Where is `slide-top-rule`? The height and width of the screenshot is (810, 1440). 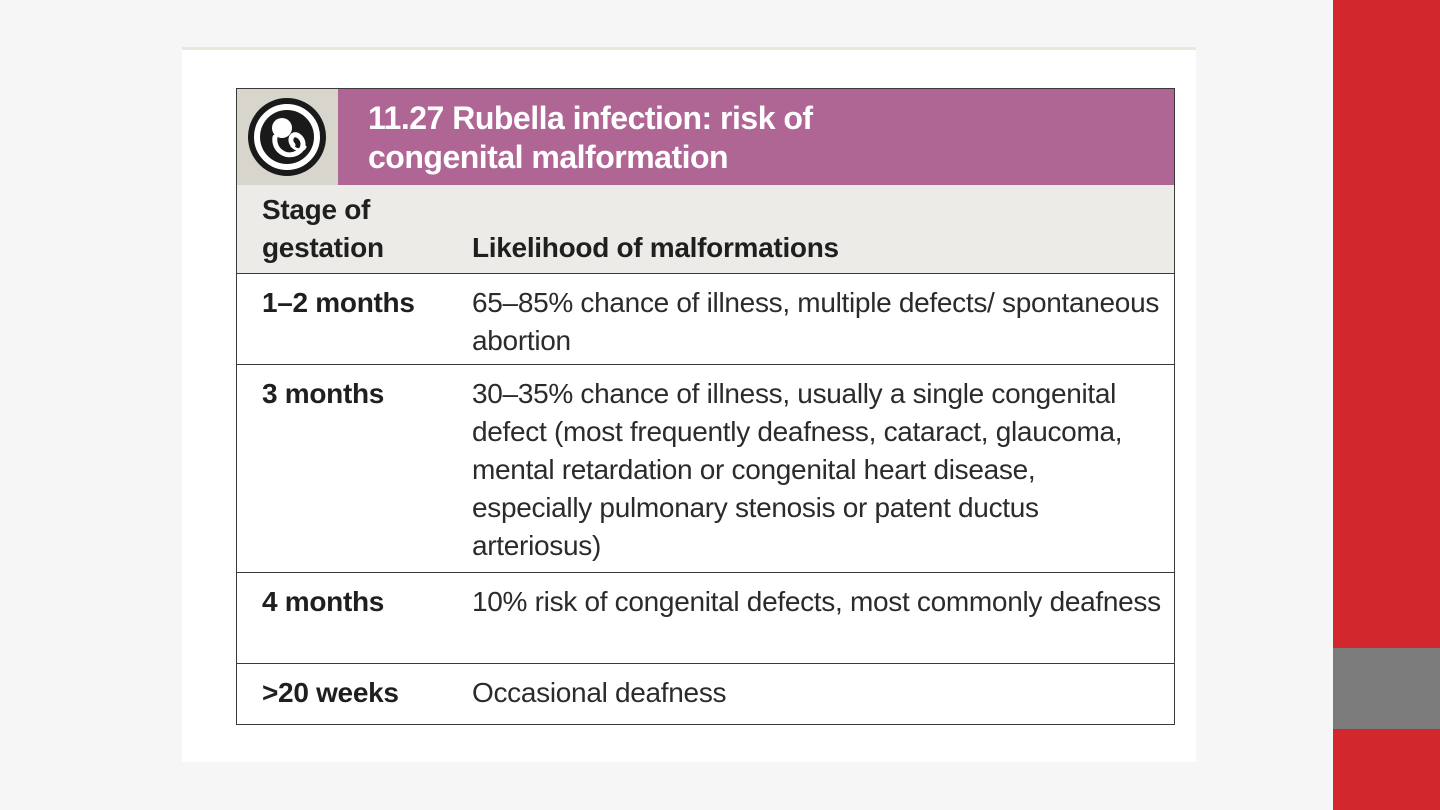
slide-top-rule is located at coordinates (689, 48).